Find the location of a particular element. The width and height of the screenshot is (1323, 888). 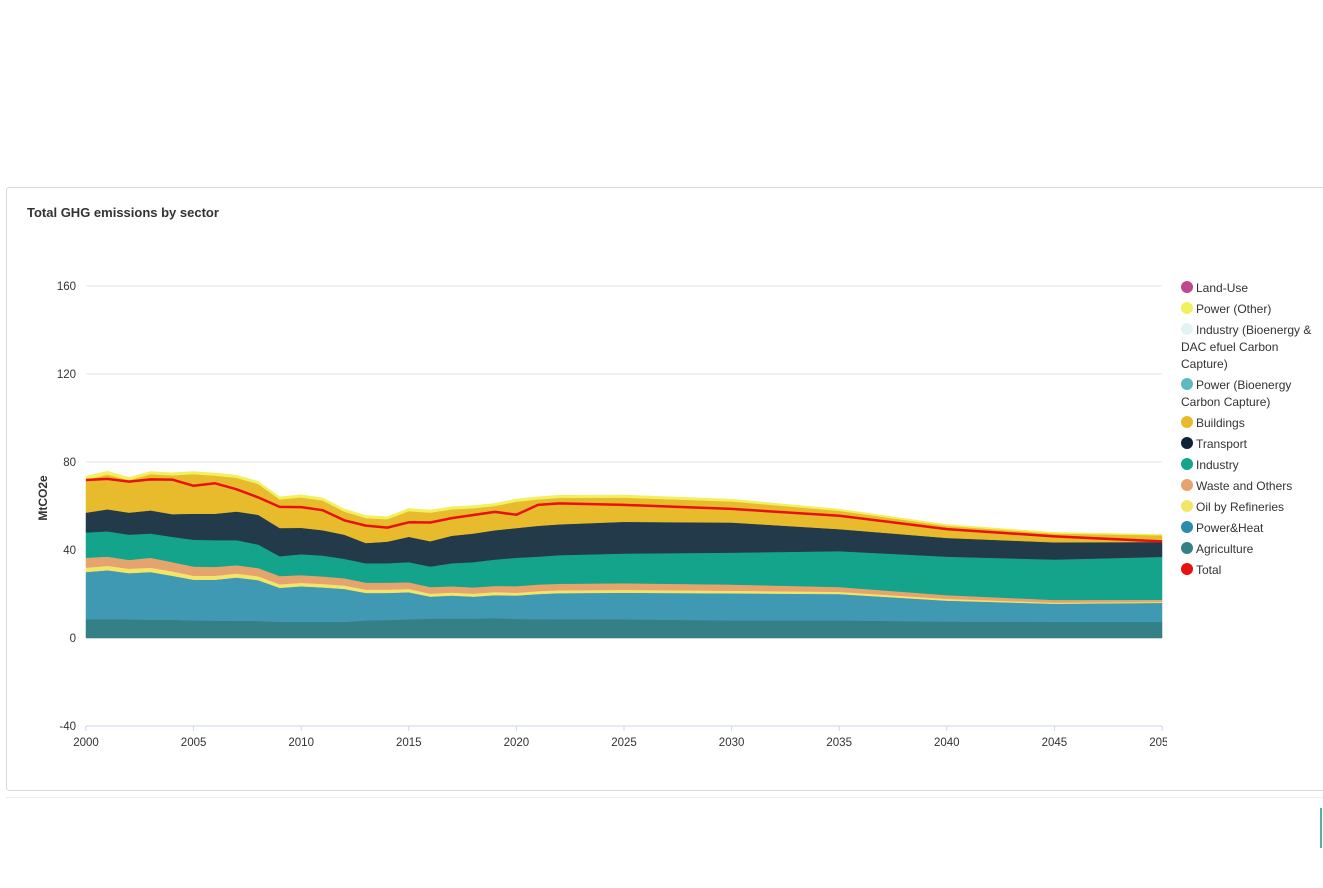

x-tick-label: 2025 is located at coordinates (624, 743).